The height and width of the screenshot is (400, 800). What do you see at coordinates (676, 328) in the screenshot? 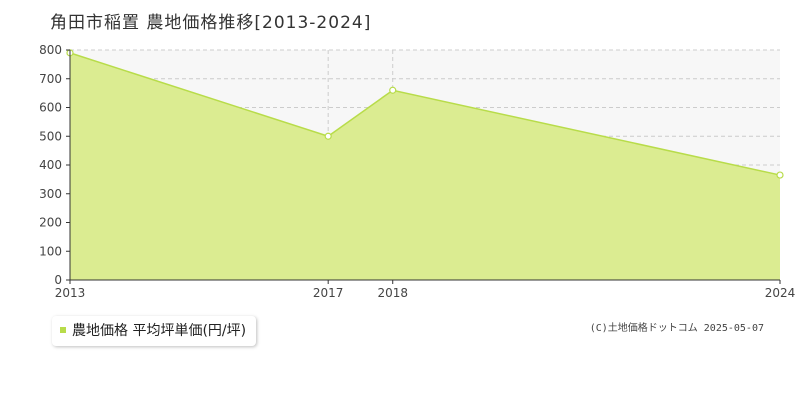
I see `copyright-text: (C)土地価格ドットコム 2025-05-07` at bounding box center [676, 328].